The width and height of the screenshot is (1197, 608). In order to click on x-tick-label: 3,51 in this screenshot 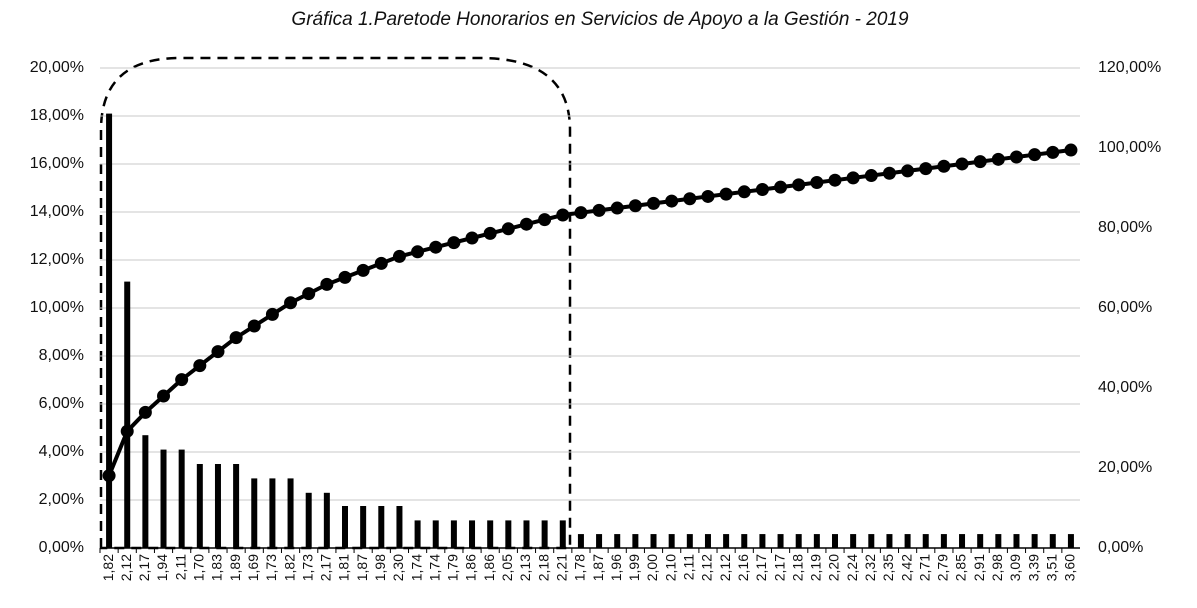, I will do `click(1051, 567)`.